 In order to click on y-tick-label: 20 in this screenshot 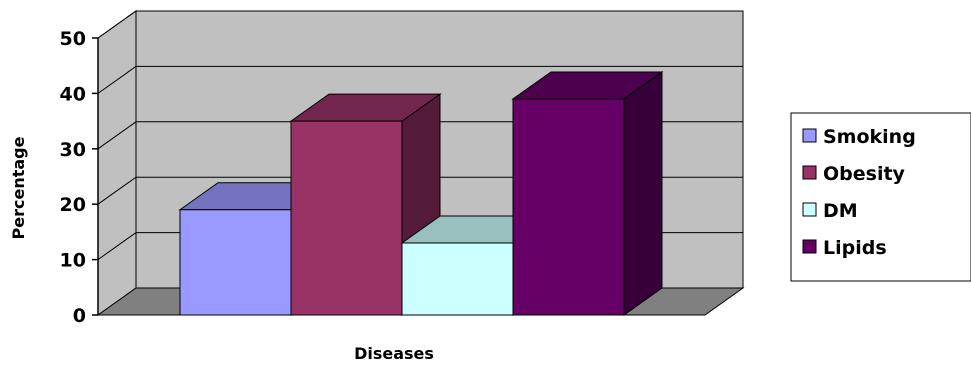, I will do `click(73, 205)`.